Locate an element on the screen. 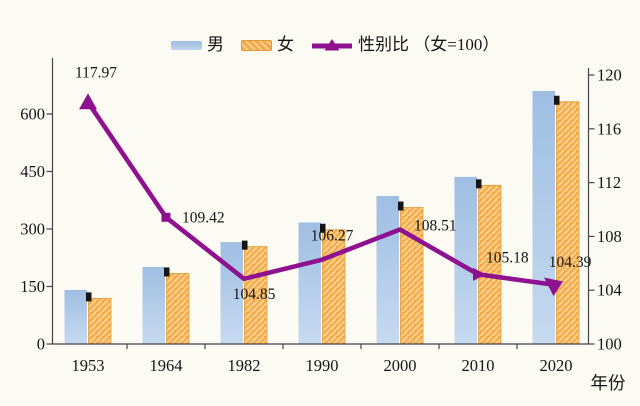 The height and width of the screenshot is (406, 640). x-axis-title: 年份 is located at coordinates (608, 383).